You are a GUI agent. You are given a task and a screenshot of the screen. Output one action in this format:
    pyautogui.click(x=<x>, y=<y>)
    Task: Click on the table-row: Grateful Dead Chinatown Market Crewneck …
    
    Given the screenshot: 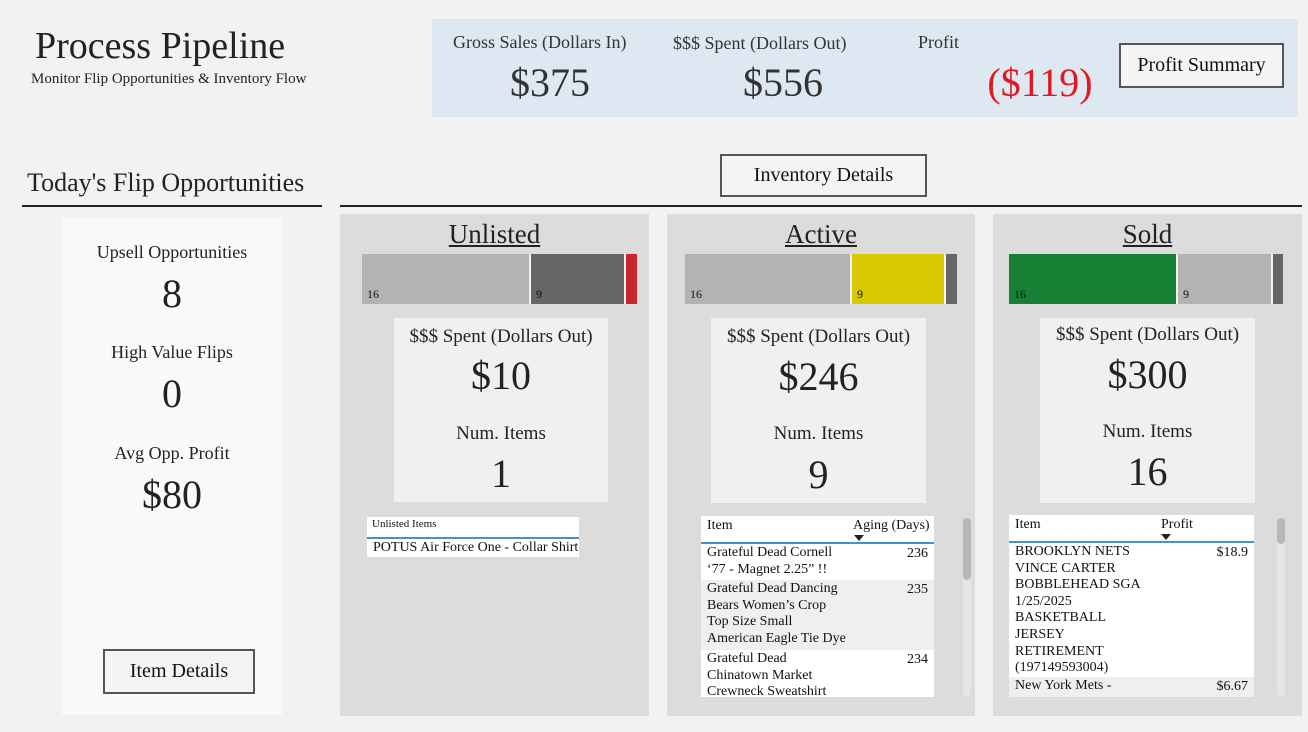 What is the action you would take?
    pyautogui.click(x=817, y=673)
    